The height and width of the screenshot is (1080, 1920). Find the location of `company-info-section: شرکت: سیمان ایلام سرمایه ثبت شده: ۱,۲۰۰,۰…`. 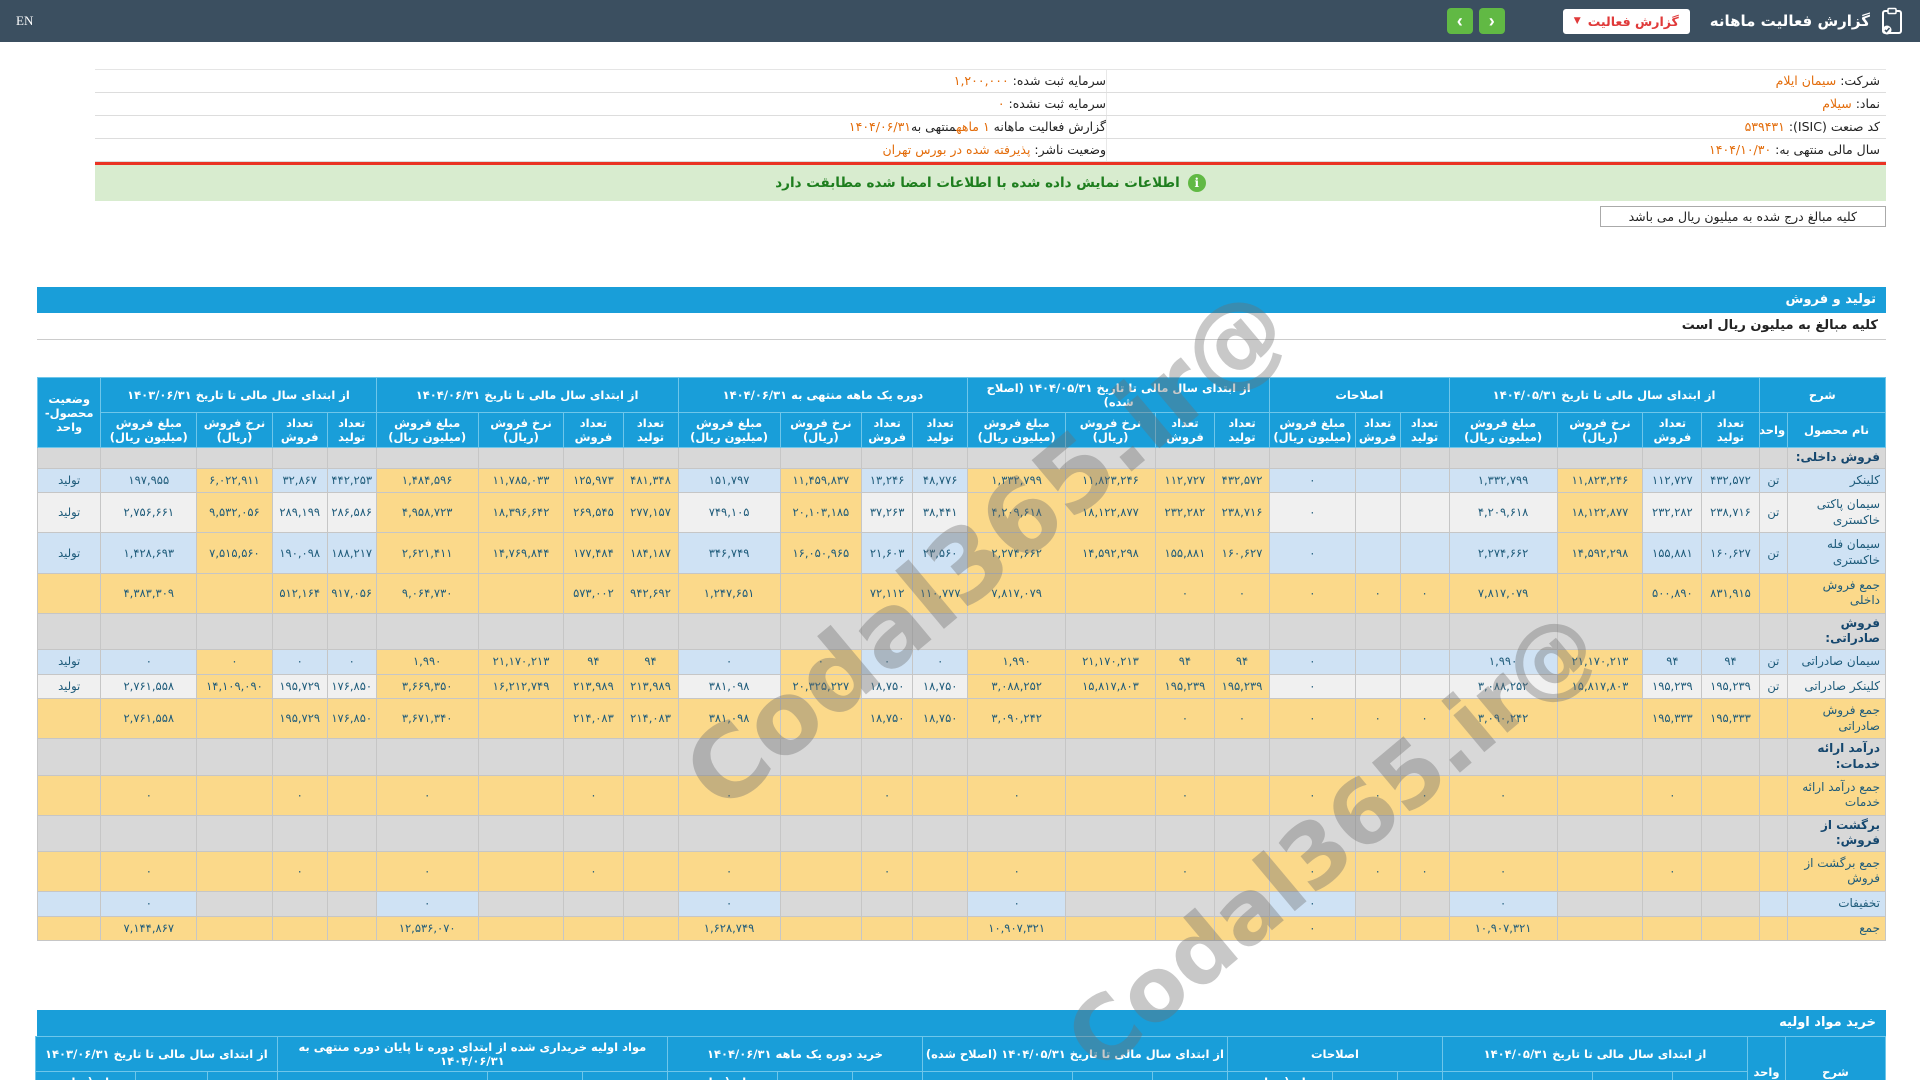

company-info-section: شرکت: سیمان ایلام سرمایه ثبت شده: ۱,۲۰۰,۰… is located at coordinates (990, 148).